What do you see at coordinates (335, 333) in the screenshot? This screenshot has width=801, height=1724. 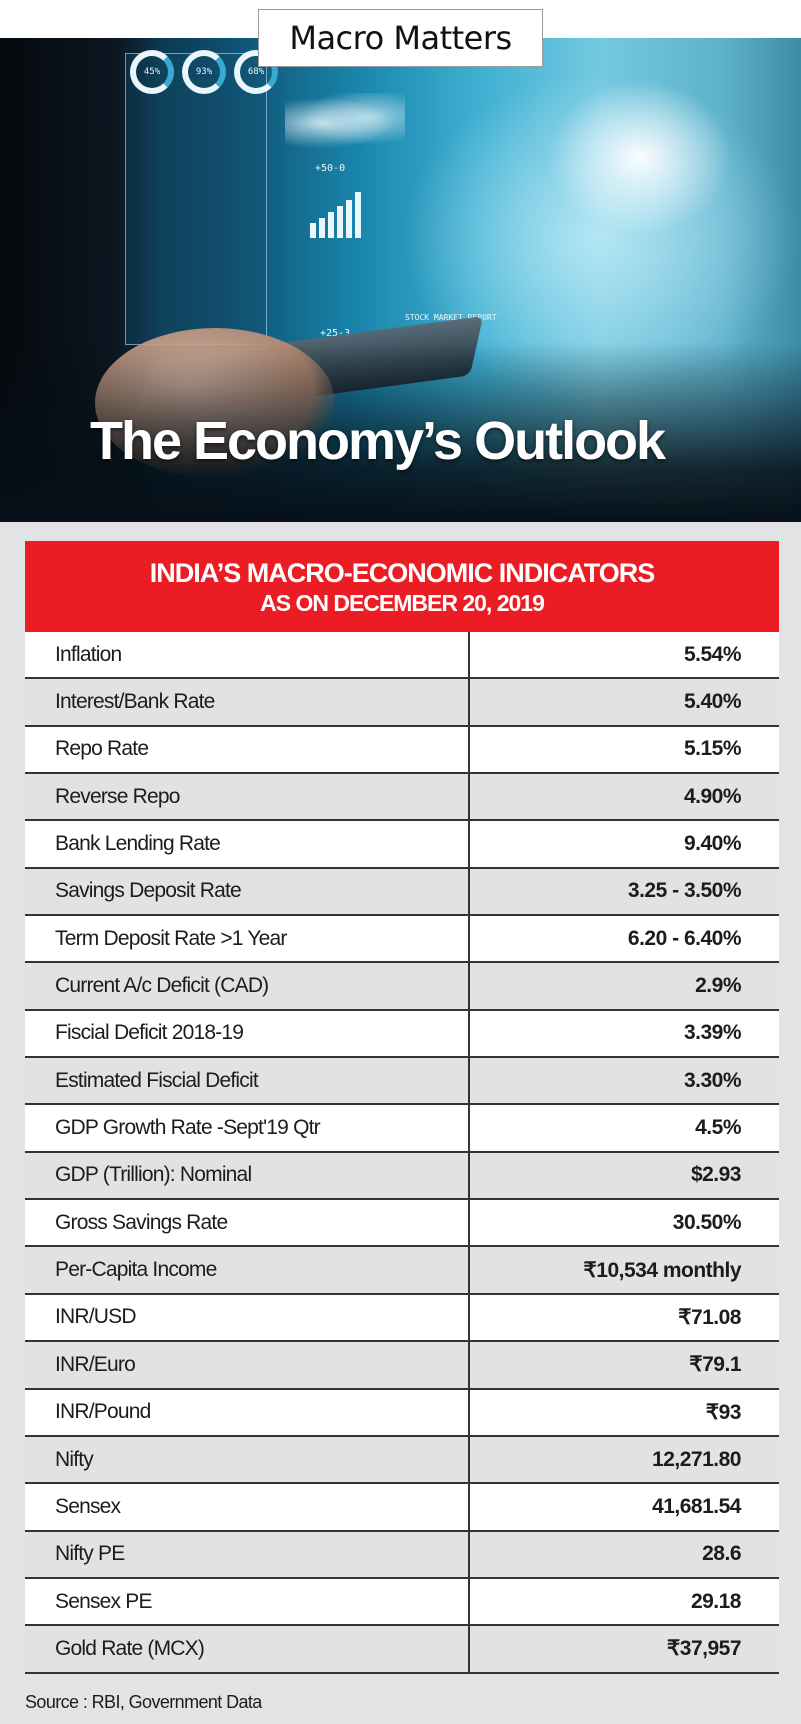 I see `banner-chart-label: +25-3` at bounding box center [335, 333].